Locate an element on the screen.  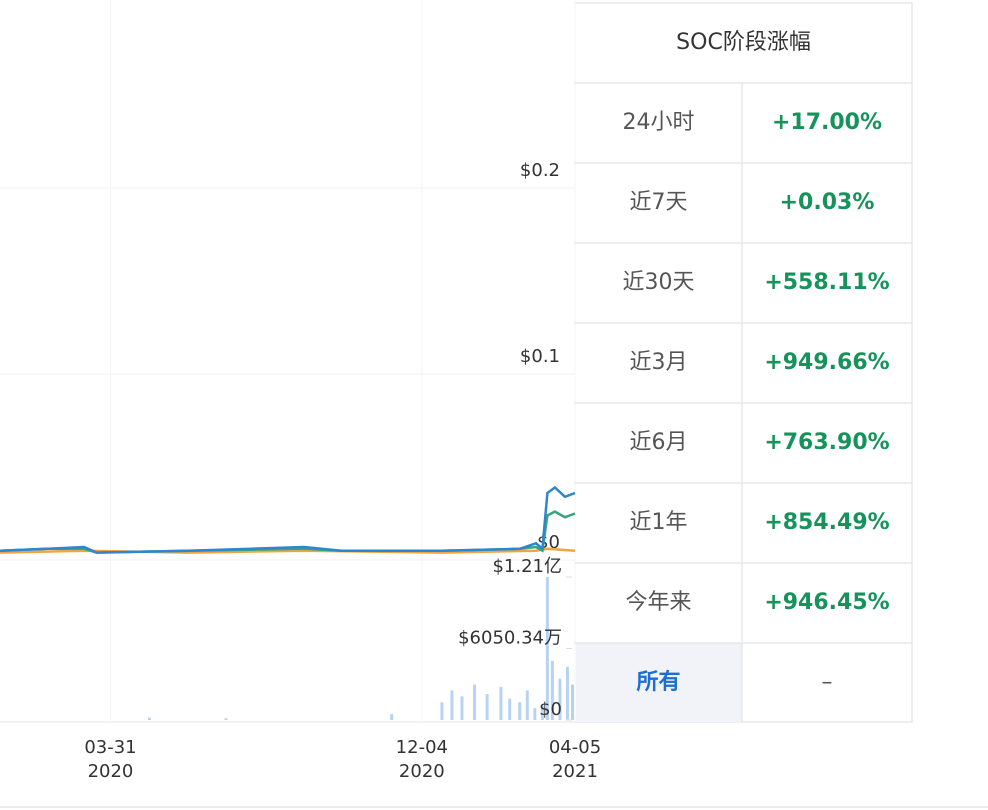
volume-tick-label: $0 is located at coordinates (550, 709).